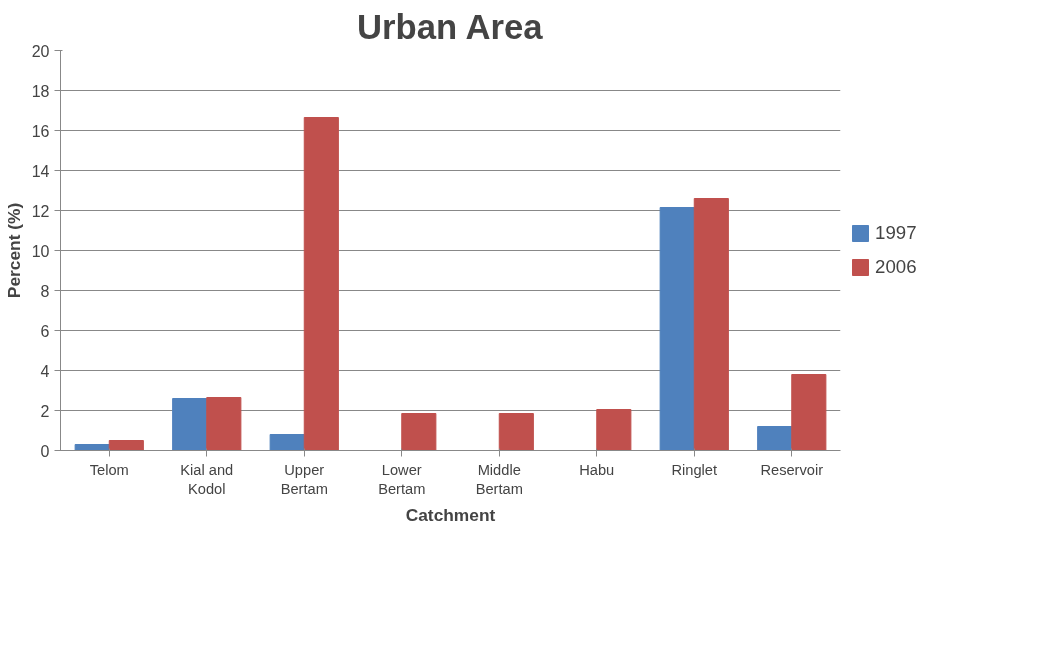 The height and width of the screenshot is (664, 1044). Describe the element at coordinates (597, 469) in the screenshot. I see `x-tick-label: Habu` at that location.